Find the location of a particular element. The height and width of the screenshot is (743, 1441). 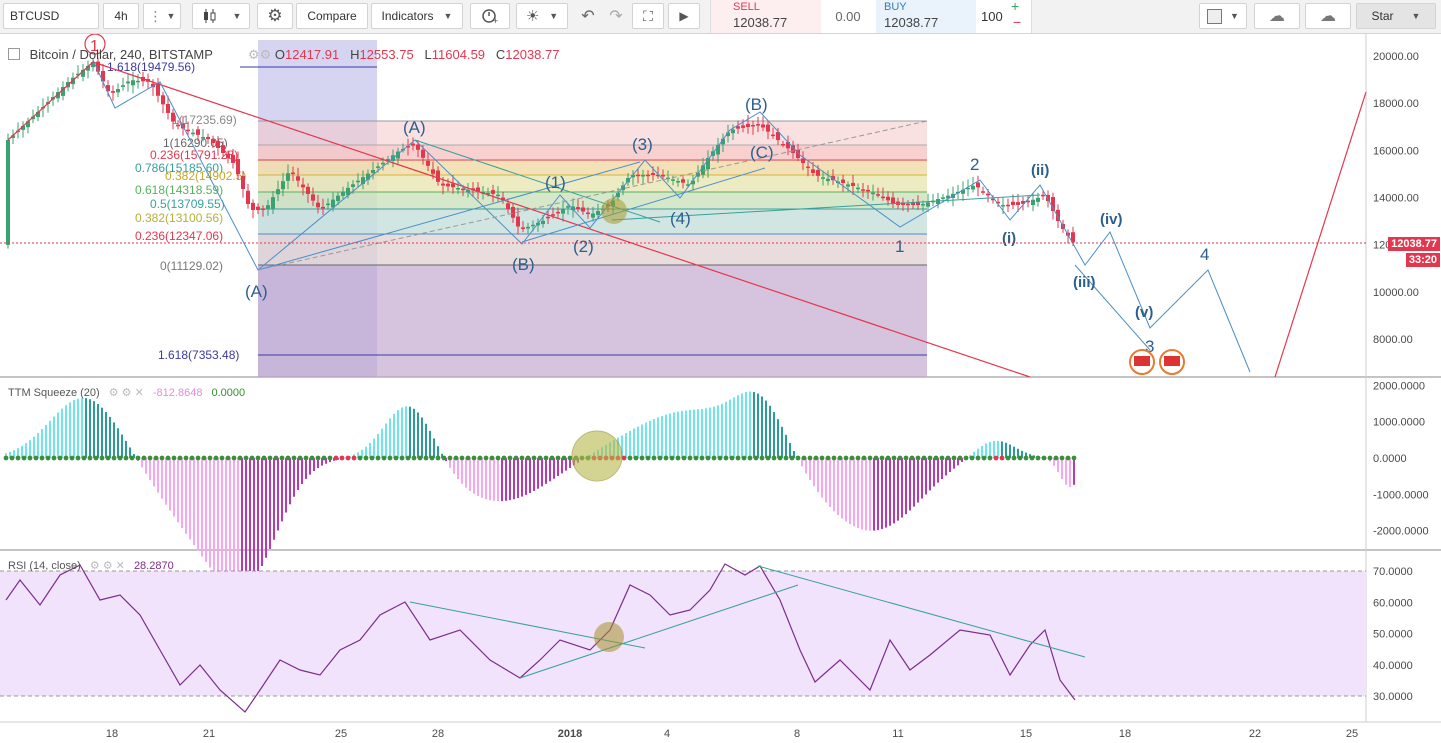

fib-label: 0.786(15185.60) is located at coordinates (179, 168).